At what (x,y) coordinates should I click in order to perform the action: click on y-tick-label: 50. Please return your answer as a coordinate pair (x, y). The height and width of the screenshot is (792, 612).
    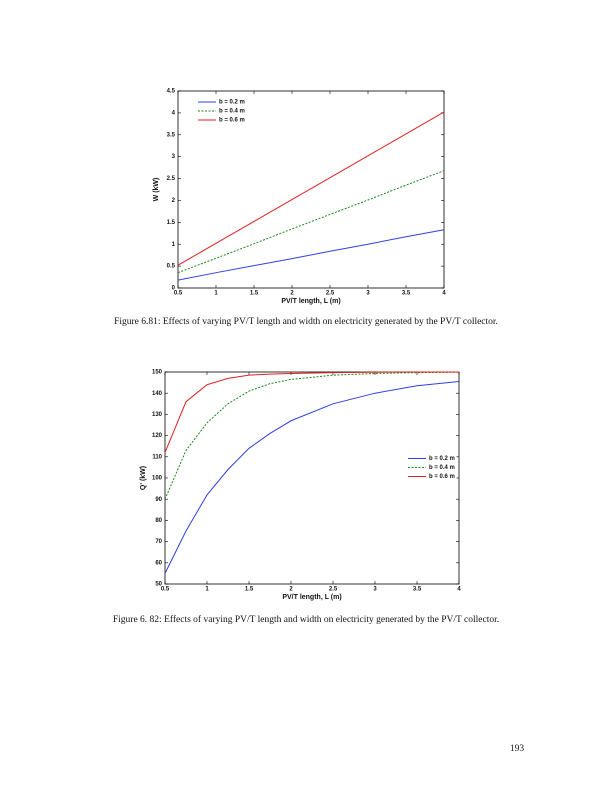
    Looking at the image, I should click on (158, 585).